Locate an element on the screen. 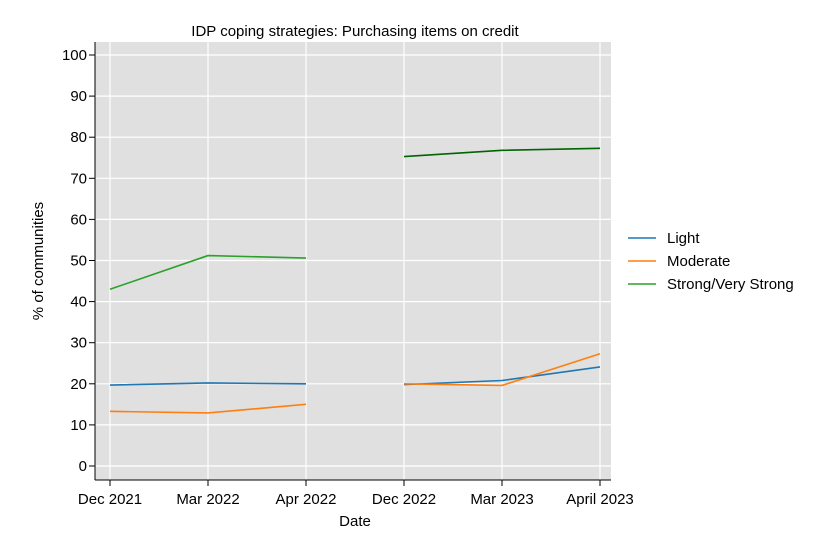 This screenshot has height=560, width=840. x-tick-label: Mar 2023 is located at coordinates (501, 499).